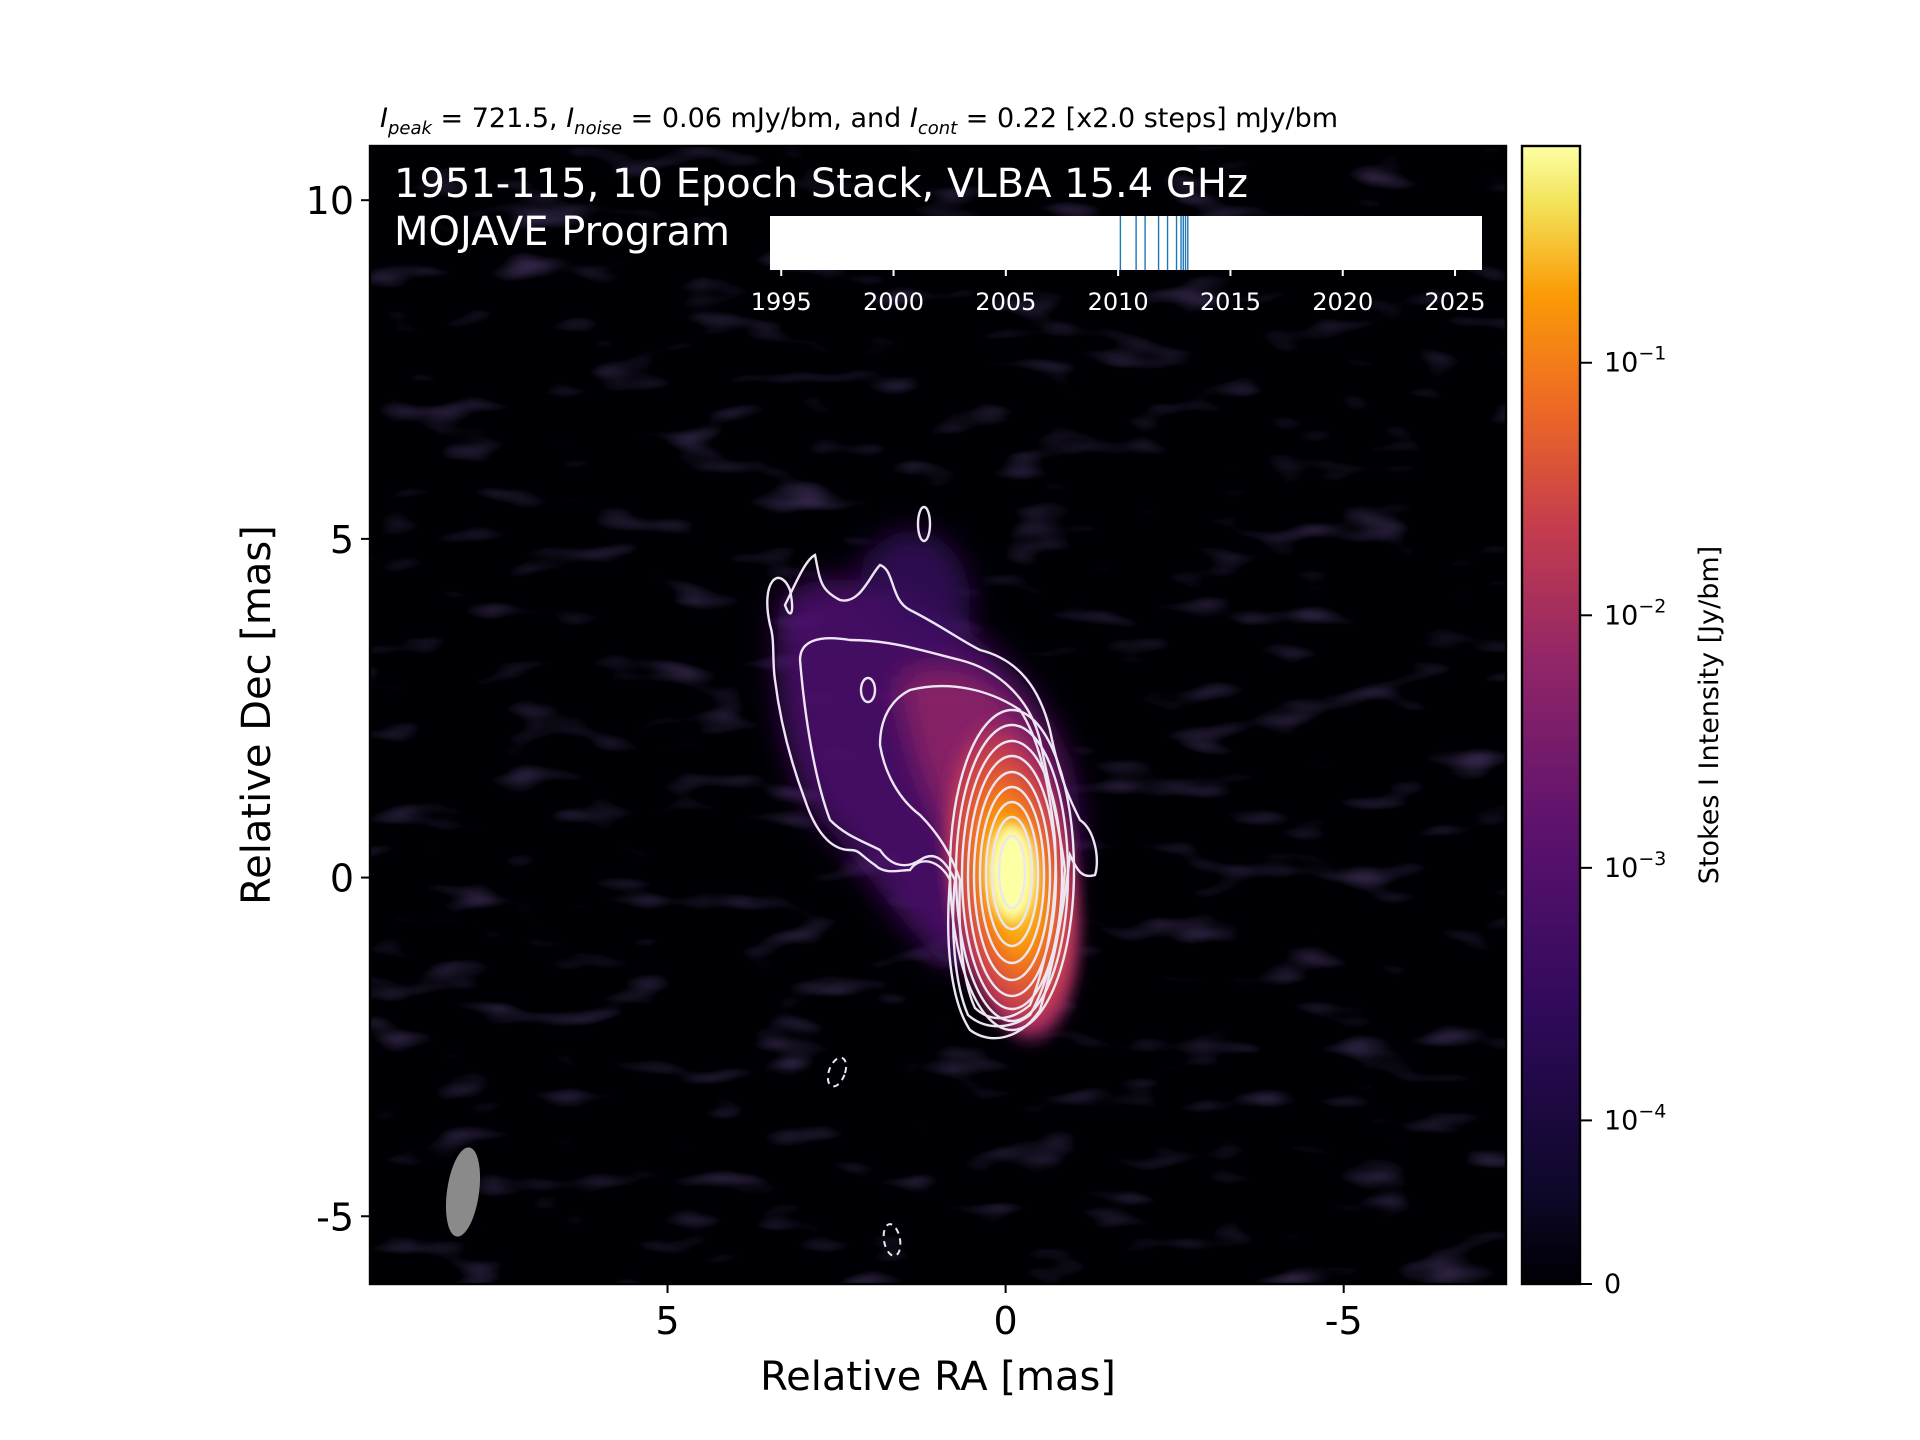 Image resolution: width=1920 pixels, height=1440 pixels. Describe the element at coordinates (338, 709) in the screenshot. I see `y-axis: 10 5 0 -5` at that location.